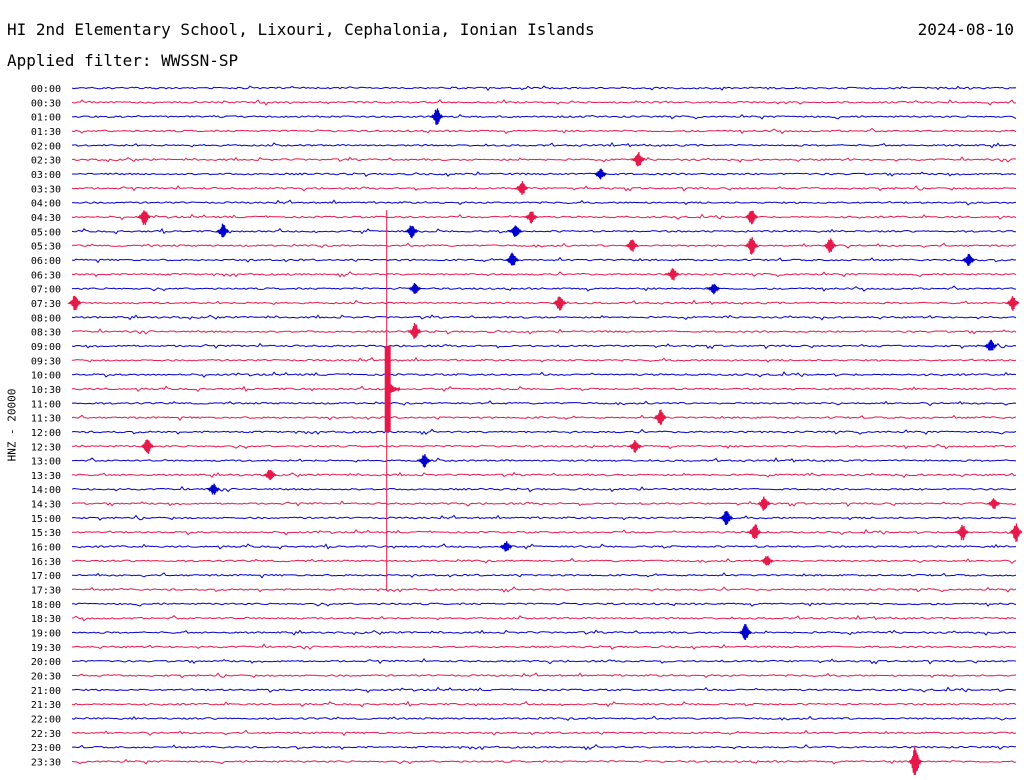 Image resolution: width=1024 pixels, height=780 pixels. What do you see at coordinates (46, 318) in the screenshot?
I see `row-label: 08:00` at bounding box center [46, 318].